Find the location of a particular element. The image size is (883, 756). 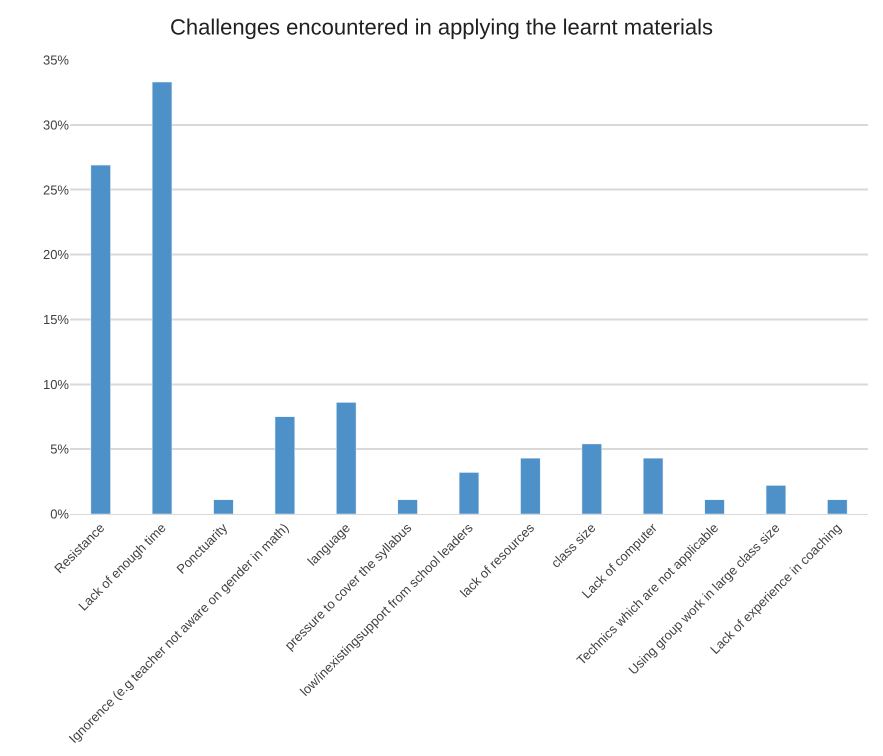

y-tick-label: 25% is located at coordinates (56, 190).